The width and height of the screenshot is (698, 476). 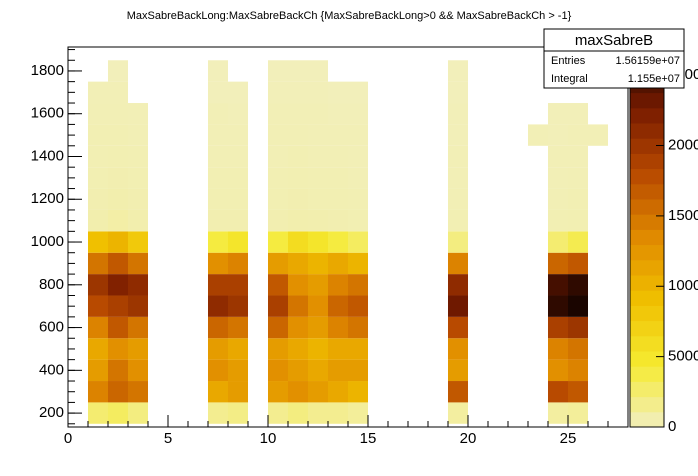 I want to click on stats-title: maxSabreB, so click(x=614, y=40).